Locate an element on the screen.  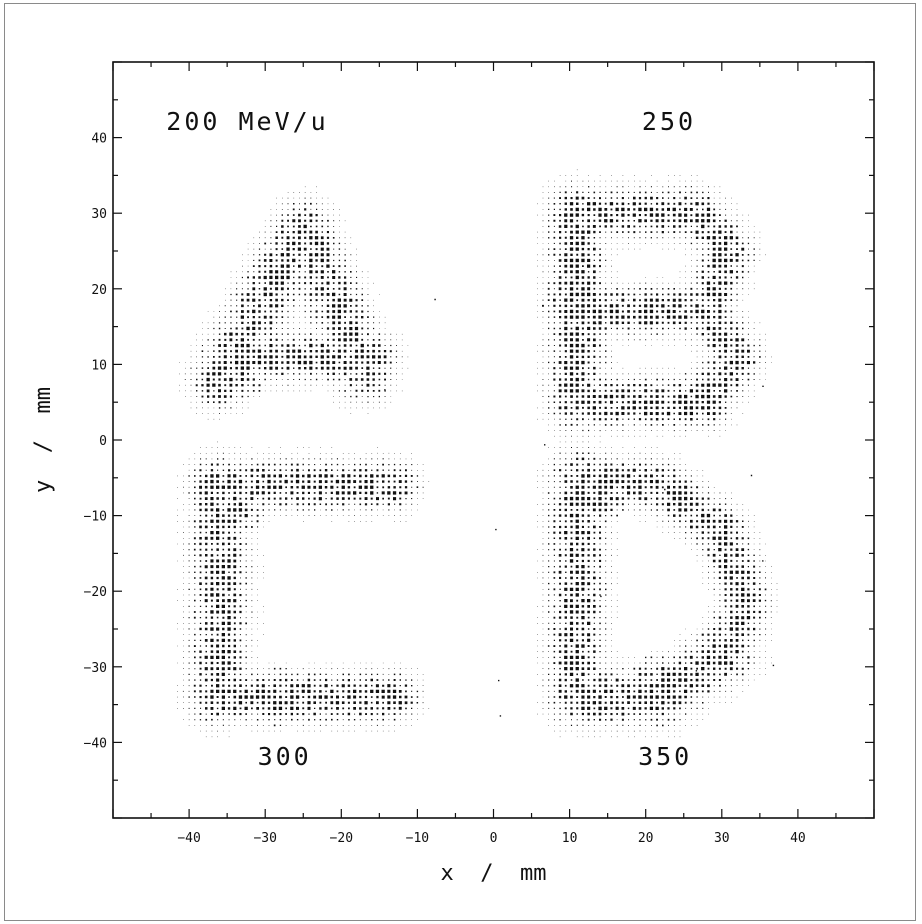
energy-annotation: 200 MeV/u is located at coordinates (247, 121).